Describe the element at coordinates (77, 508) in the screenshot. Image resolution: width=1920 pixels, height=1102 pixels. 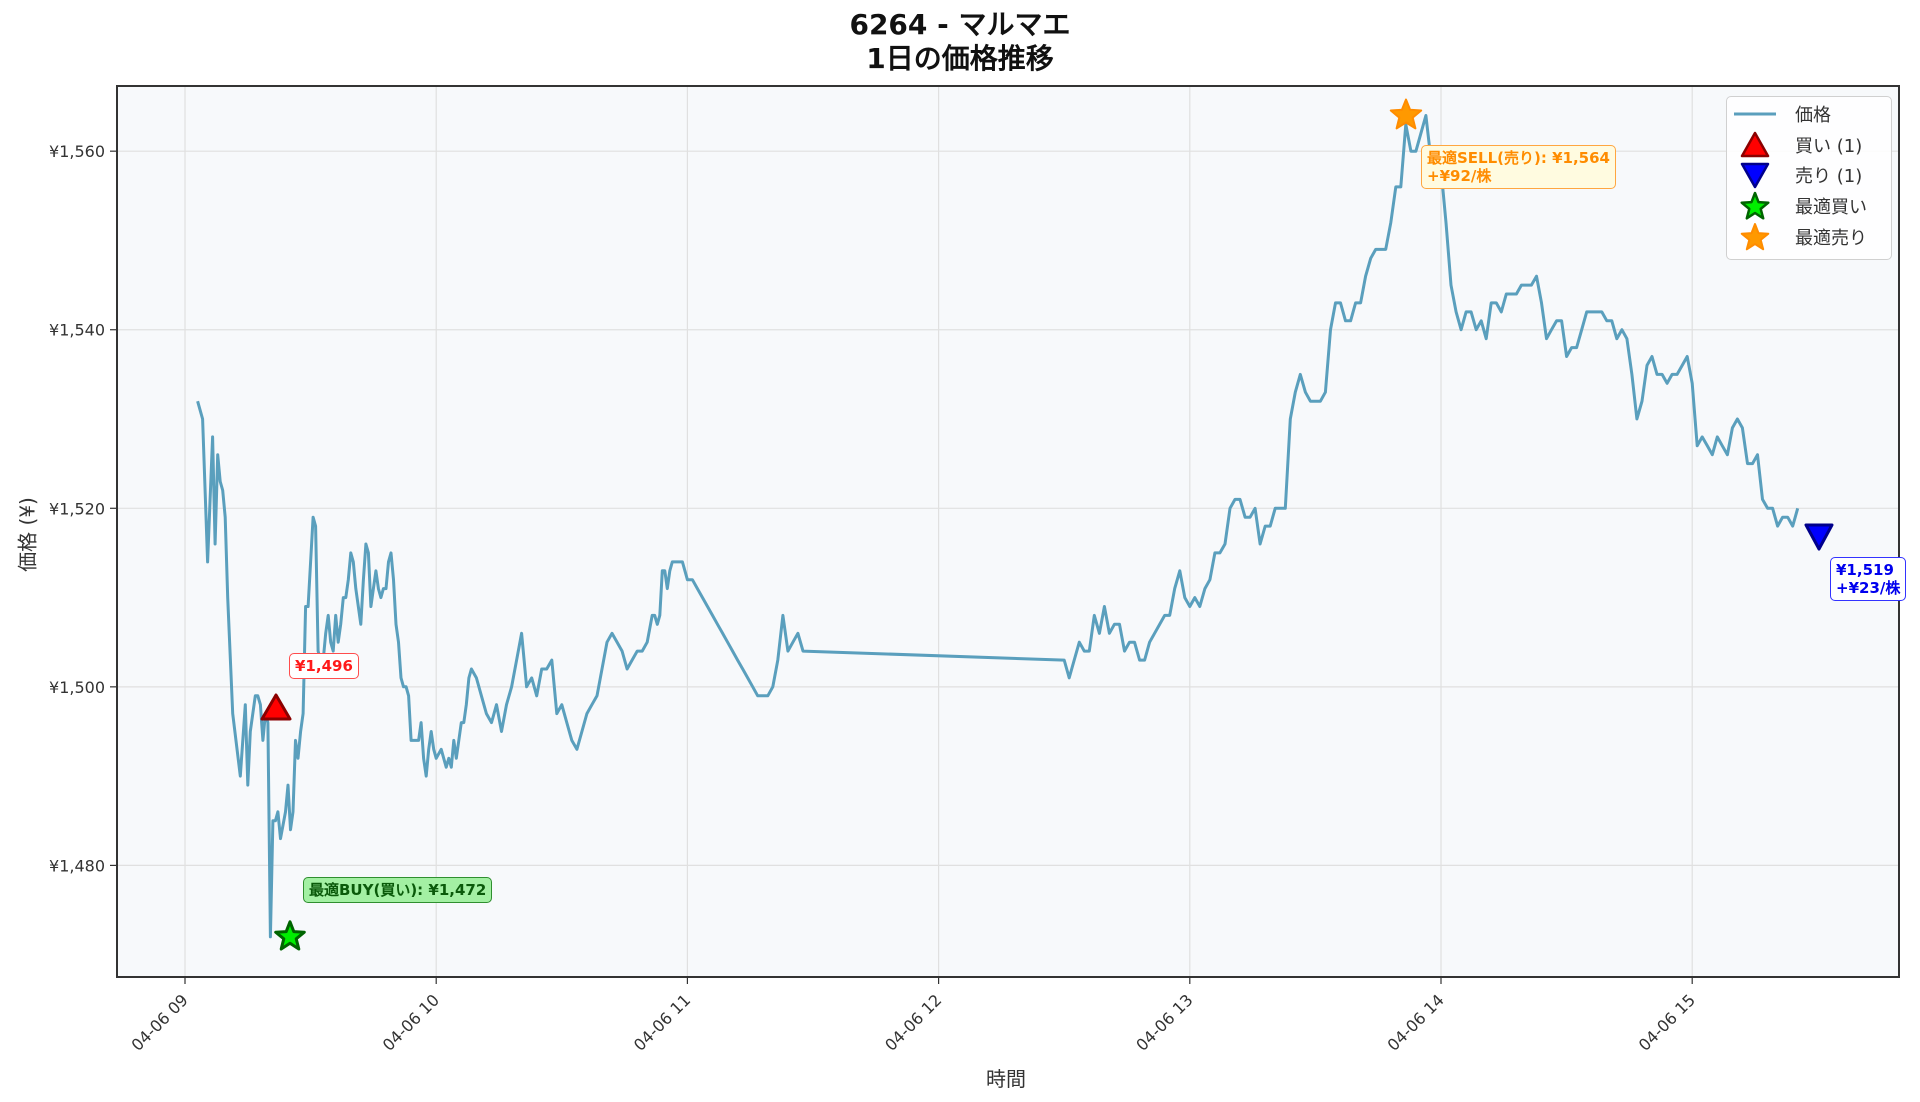
I see `y-tick-label: ¥1,520` at that location.